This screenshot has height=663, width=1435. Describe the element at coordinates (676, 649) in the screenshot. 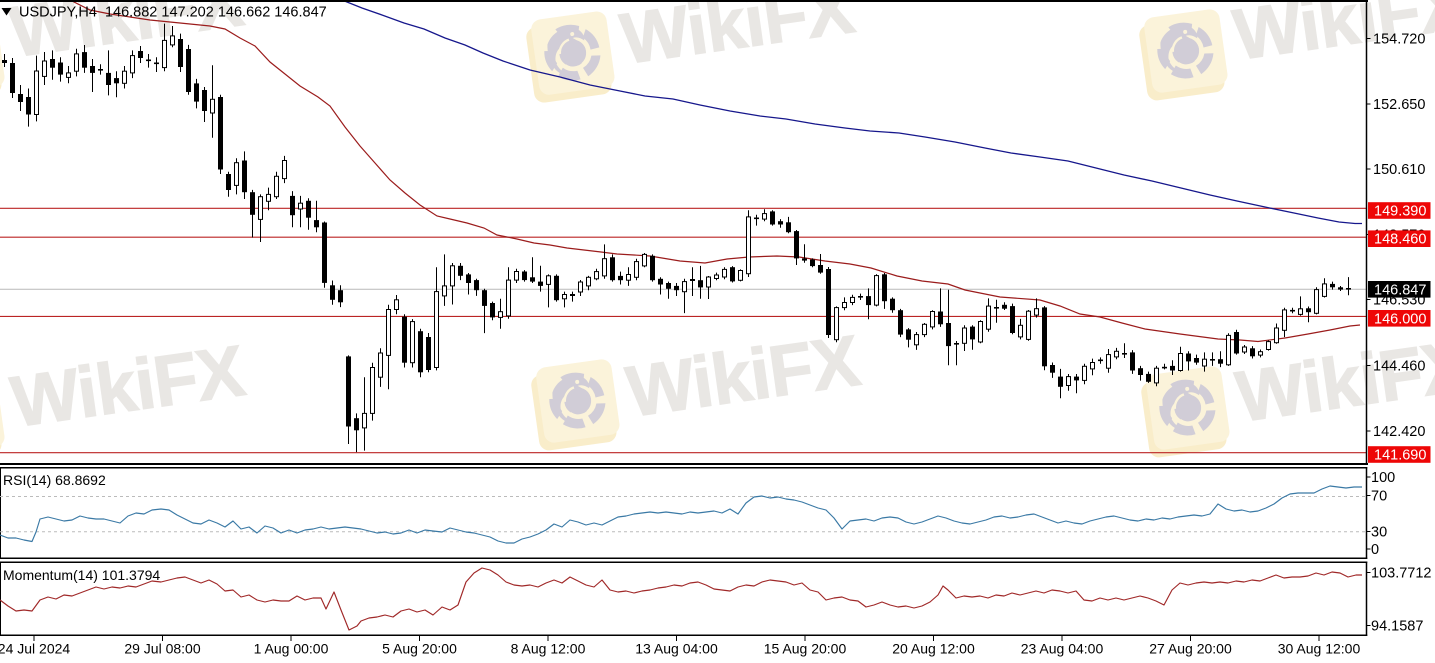

I see `svg-text: 13 Aug 04:00` at that location.